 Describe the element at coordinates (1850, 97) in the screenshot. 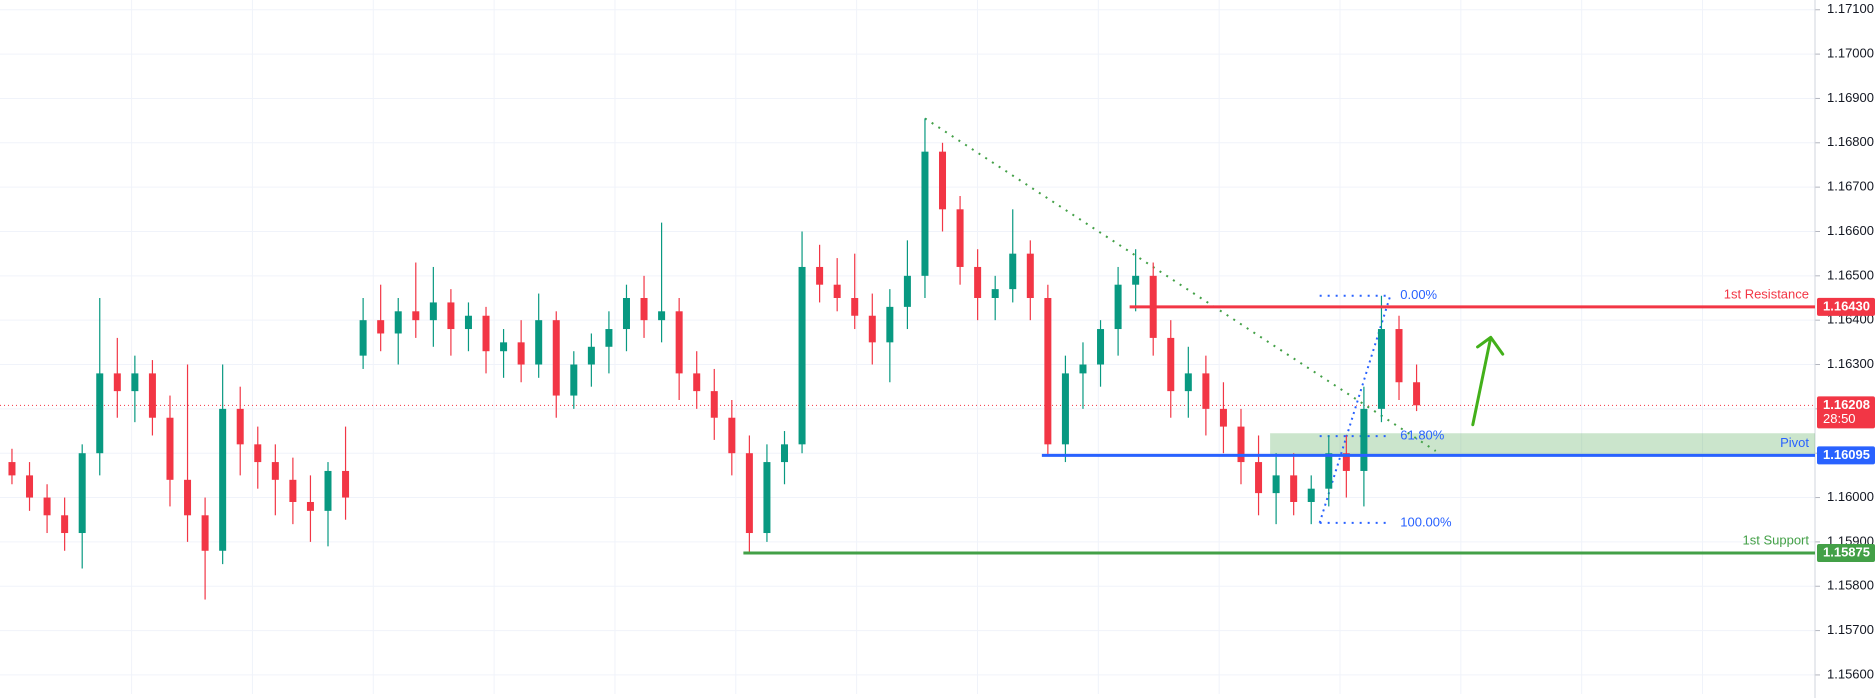

I see `y-tick-label: 1.16900` at that location.